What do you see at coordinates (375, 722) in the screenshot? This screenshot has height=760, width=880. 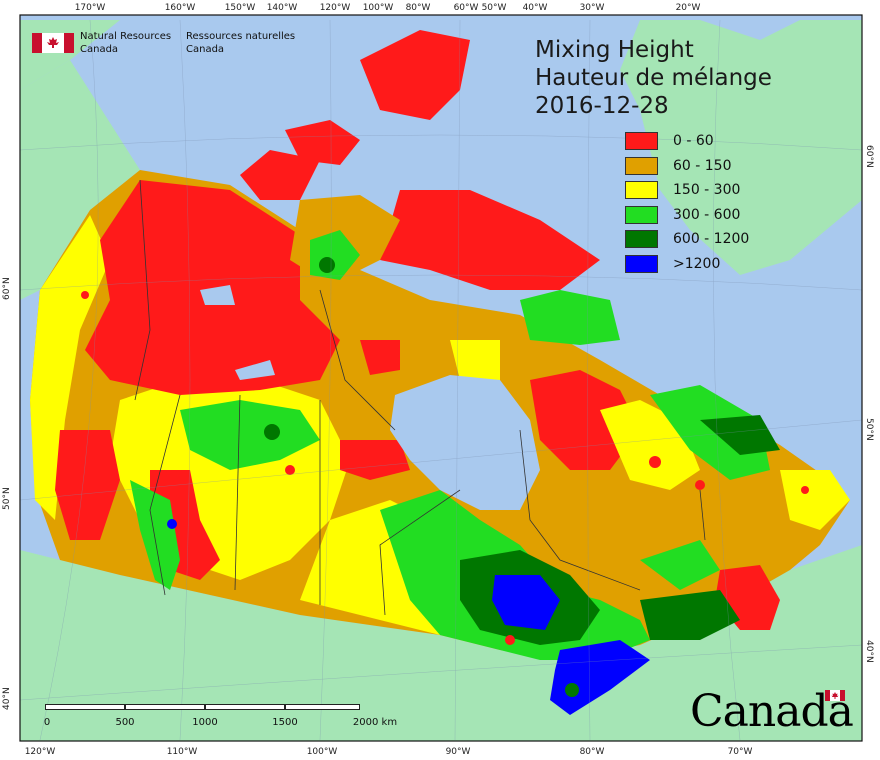 I see `scale-label-2000: 2000 km` at bounding box center [375, 722].